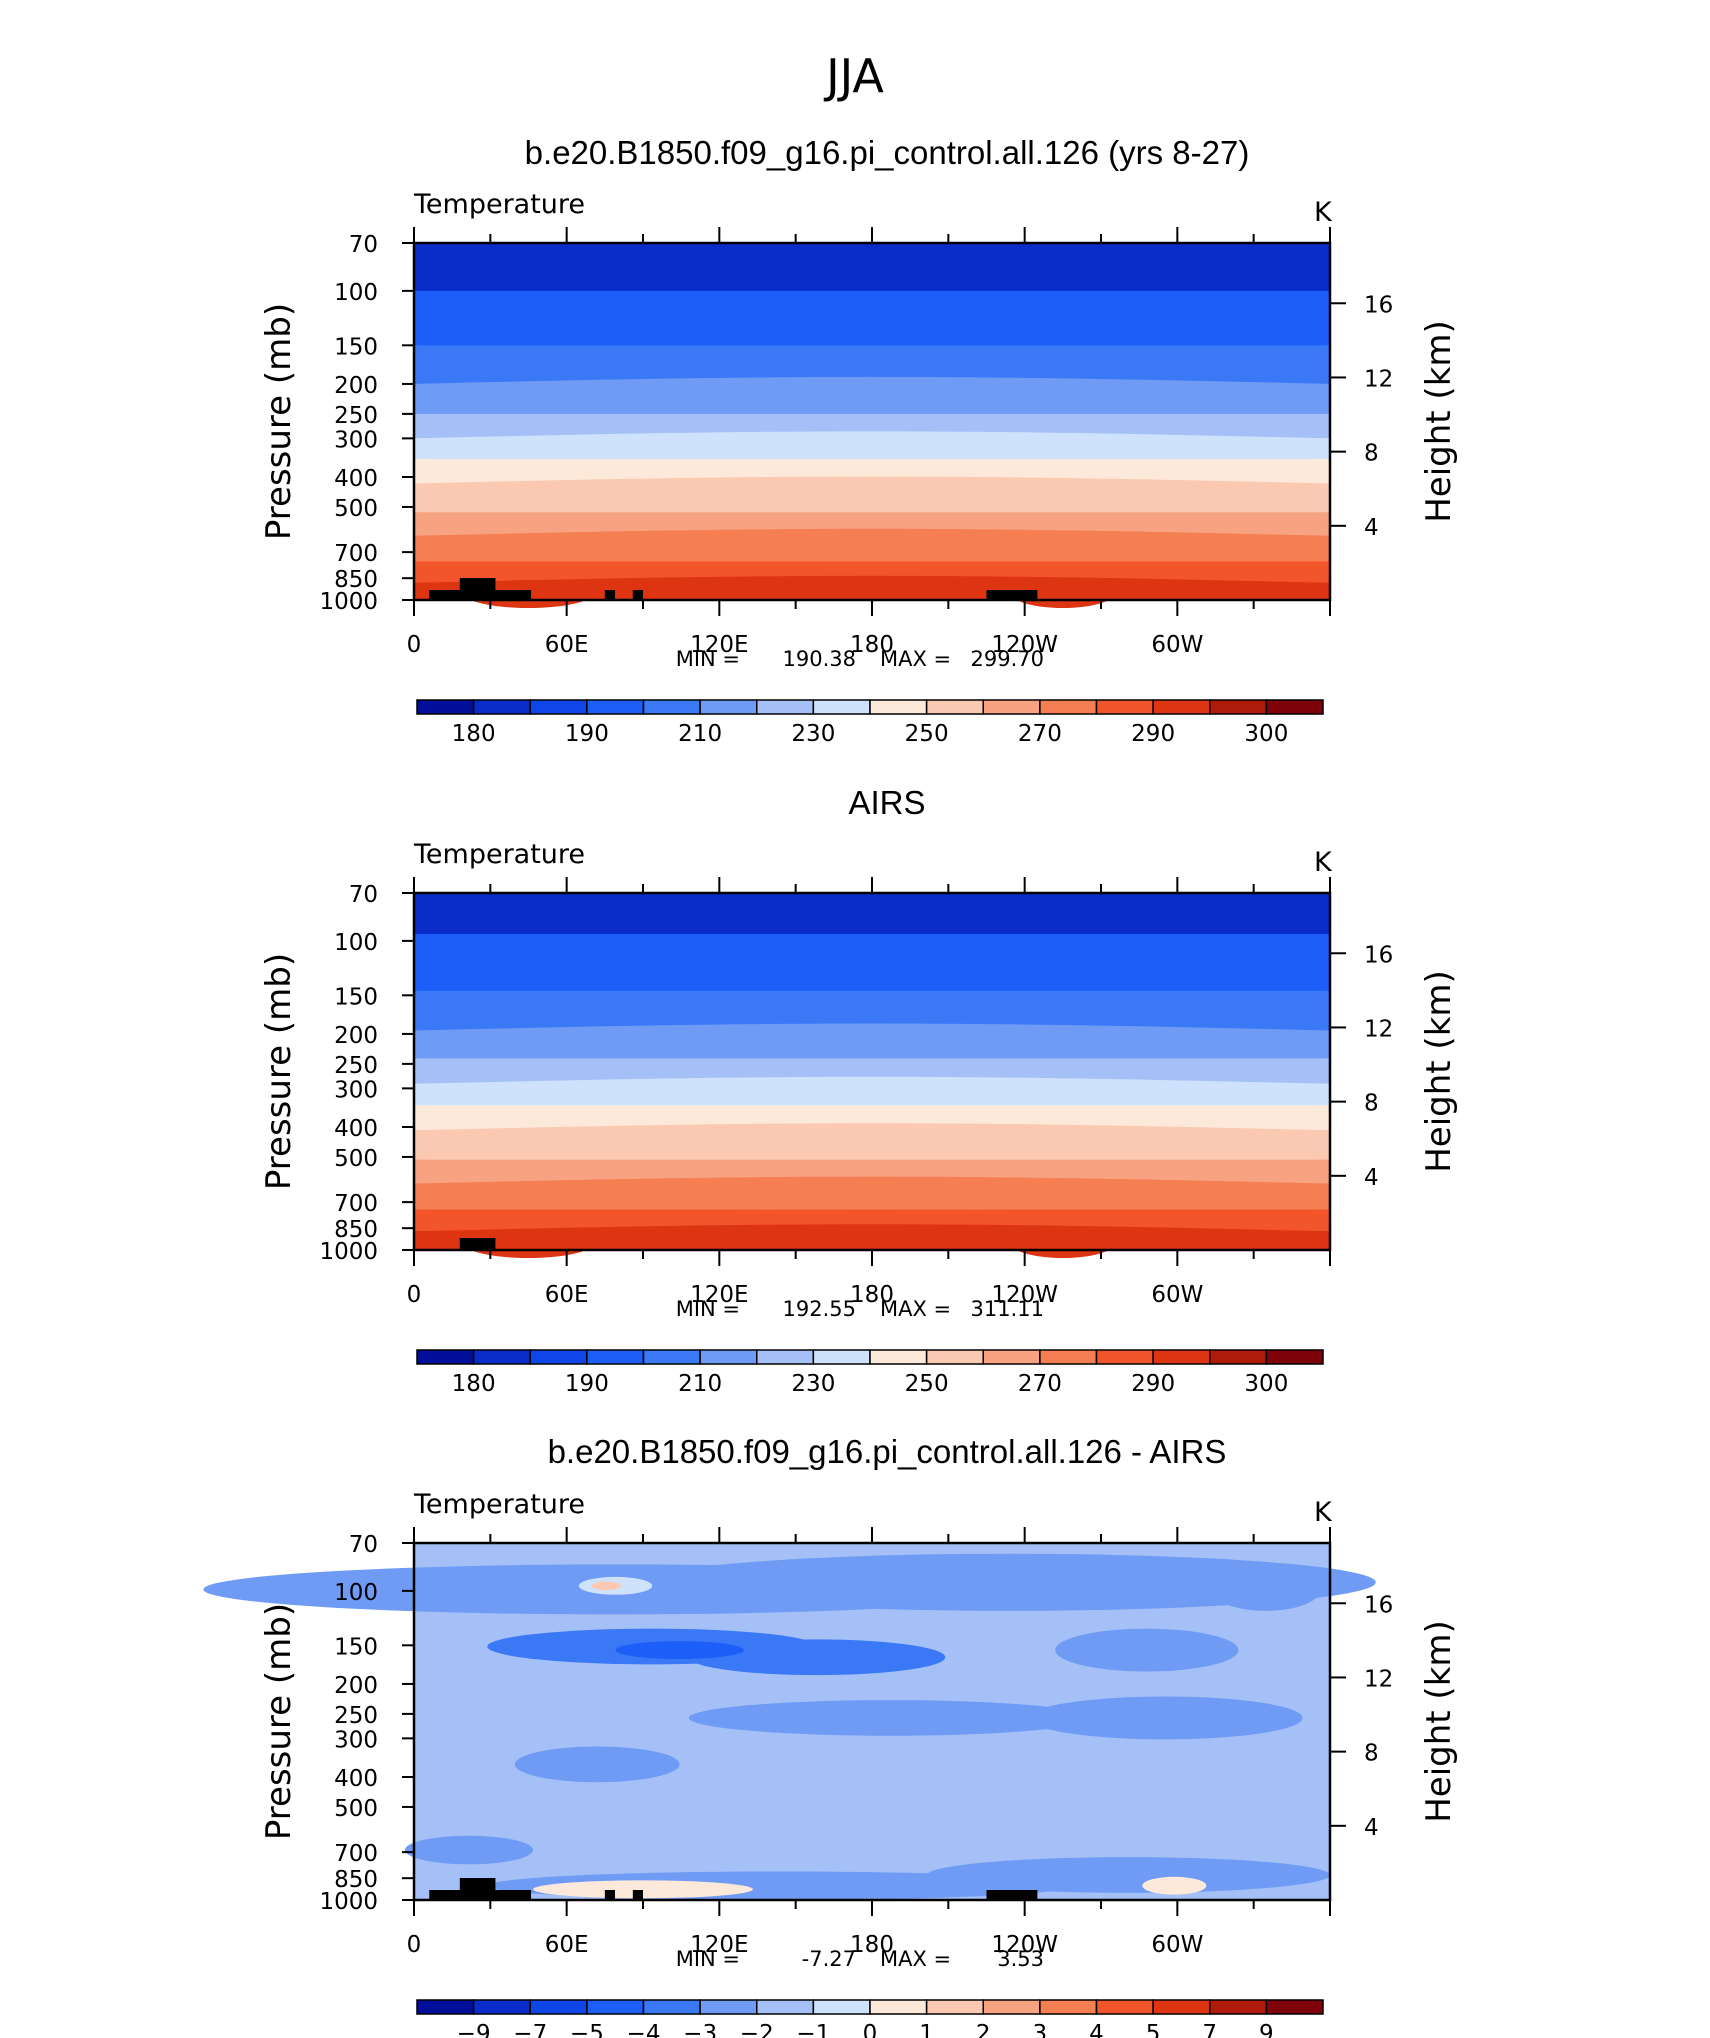 The image size is (1710, 2038). I want to click on colorbar-label: −5, so click(587, 2029).